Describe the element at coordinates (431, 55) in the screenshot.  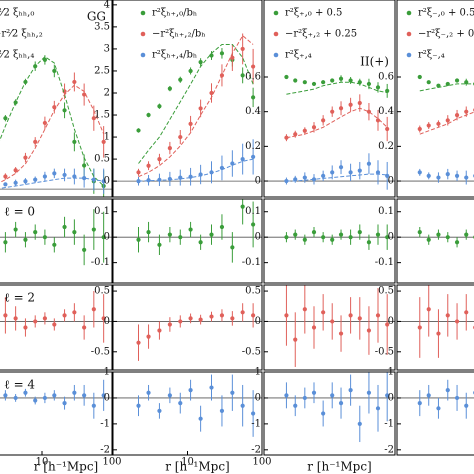
I see `legend-label: r²ξ₋,₄` at that location.